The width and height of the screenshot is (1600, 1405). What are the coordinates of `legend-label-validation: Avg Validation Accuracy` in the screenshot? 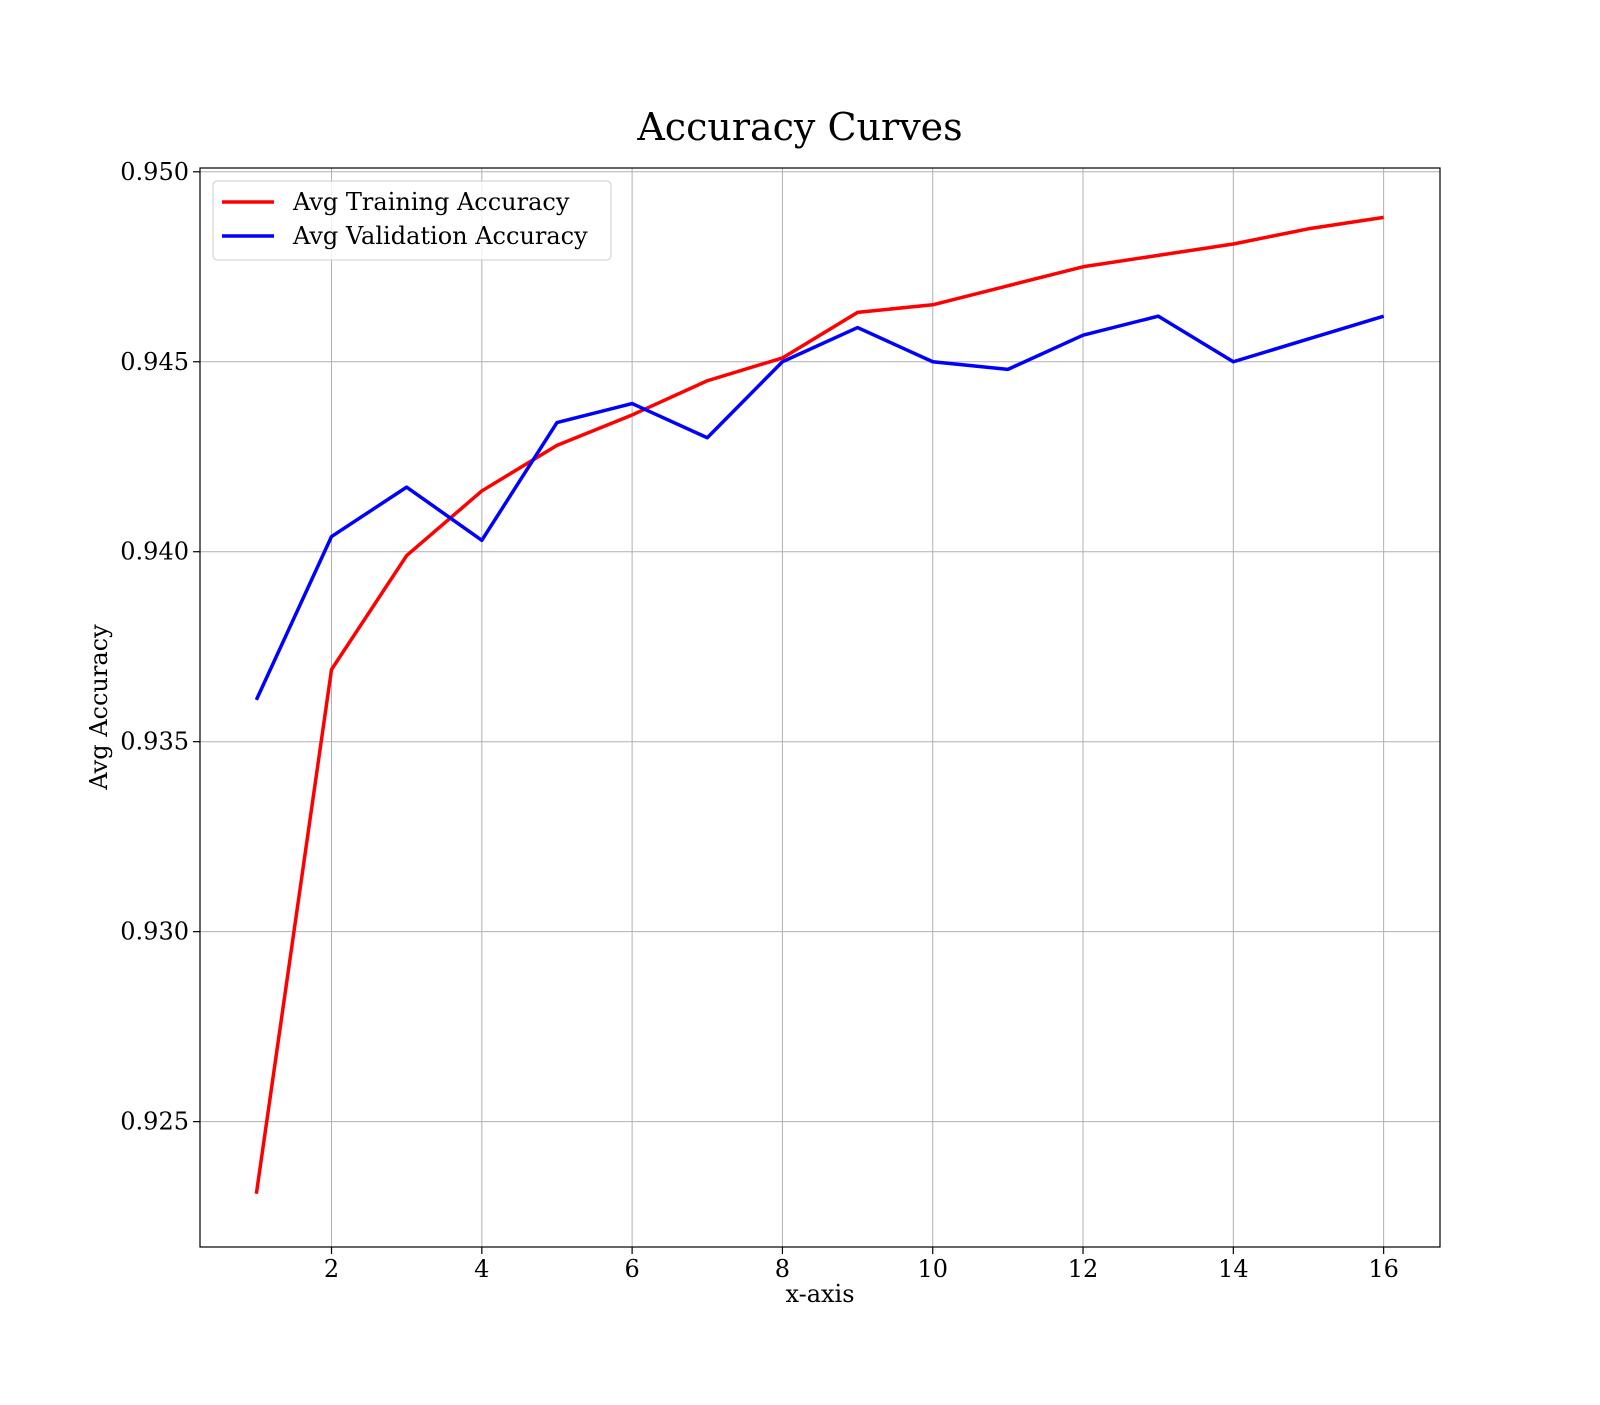 It's located at (440, 236).